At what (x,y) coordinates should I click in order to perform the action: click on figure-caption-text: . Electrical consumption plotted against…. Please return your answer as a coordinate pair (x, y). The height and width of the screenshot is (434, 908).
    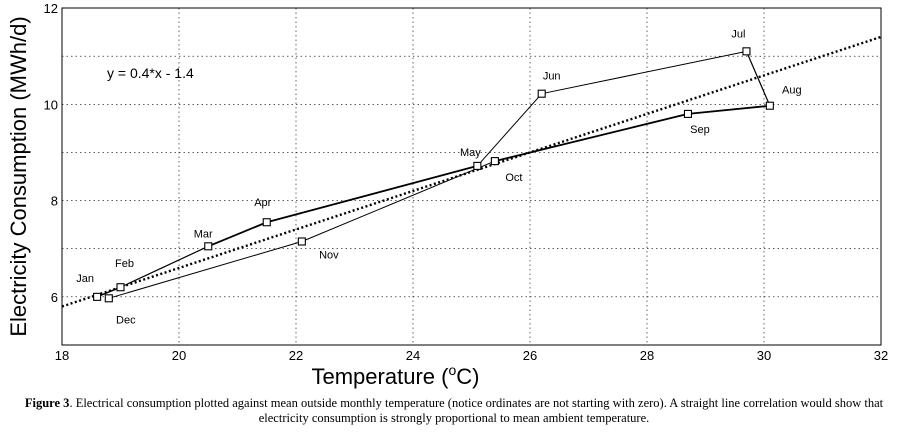
    Looking at the image, I should click on (476, 410).